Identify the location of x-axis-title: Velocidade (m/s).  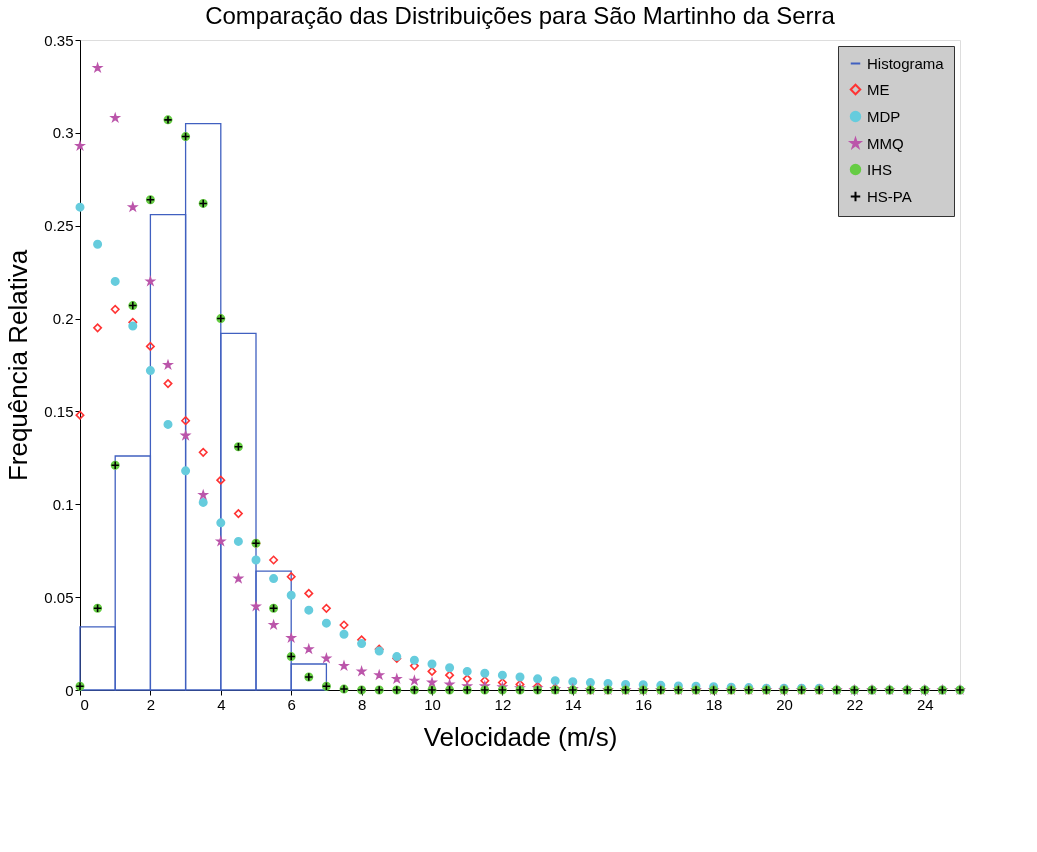
(520, 736).